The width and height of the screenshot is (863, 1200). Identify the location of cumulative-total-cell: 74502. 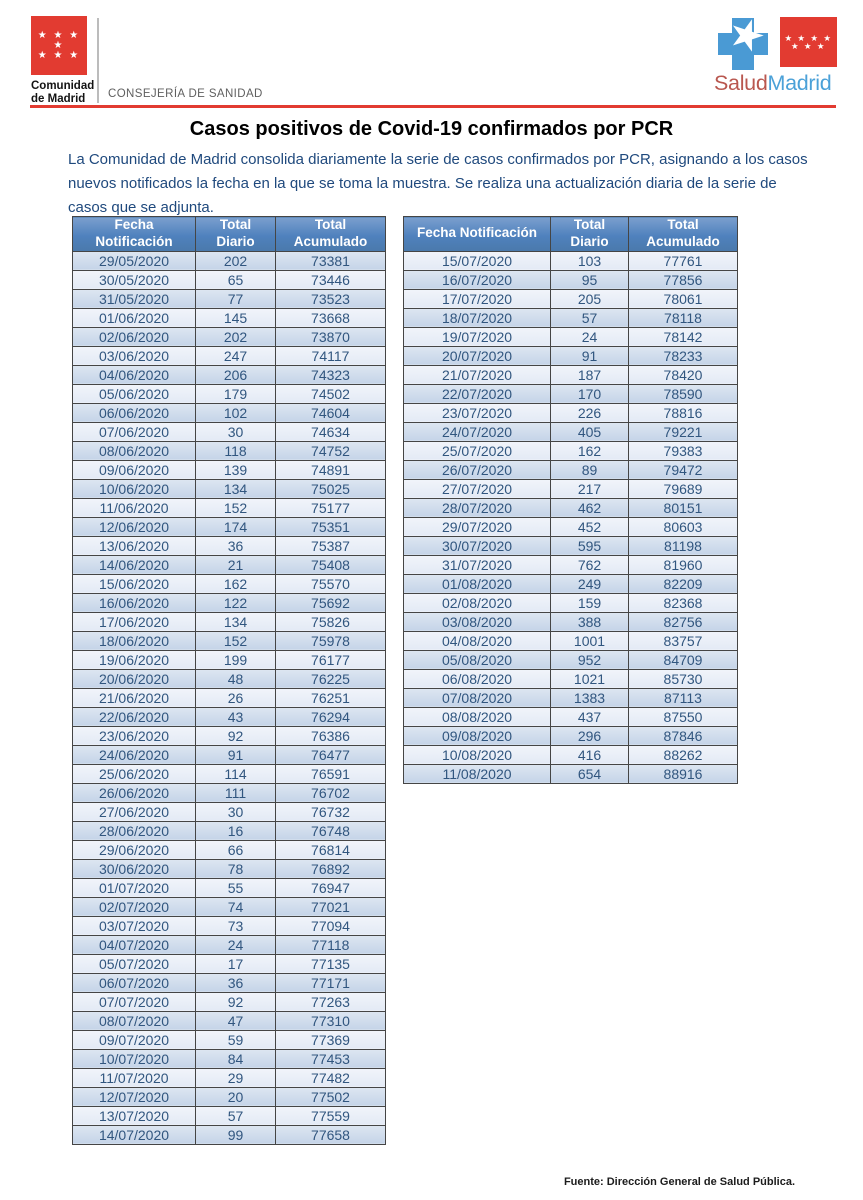
(330, 393).